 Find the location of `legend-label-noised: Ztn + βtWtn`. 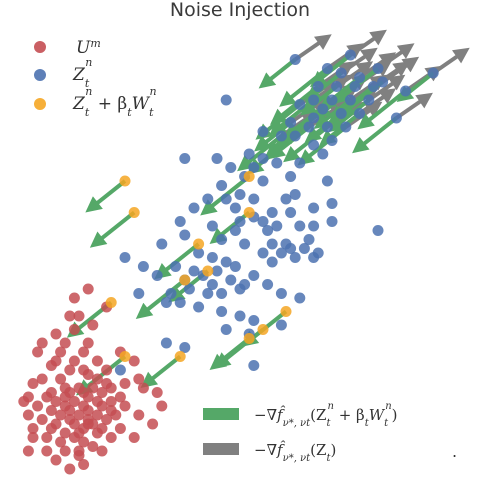

legend-label-noised: Ztn + βtWtn is located at coordinates (114, 102).